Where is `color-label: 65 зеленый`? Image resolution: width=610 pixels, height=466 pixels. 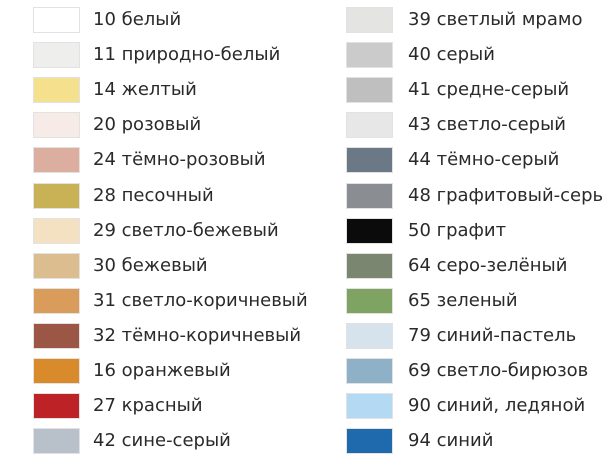
color-label: 65 зеленый is located at coordinates (463, 300).